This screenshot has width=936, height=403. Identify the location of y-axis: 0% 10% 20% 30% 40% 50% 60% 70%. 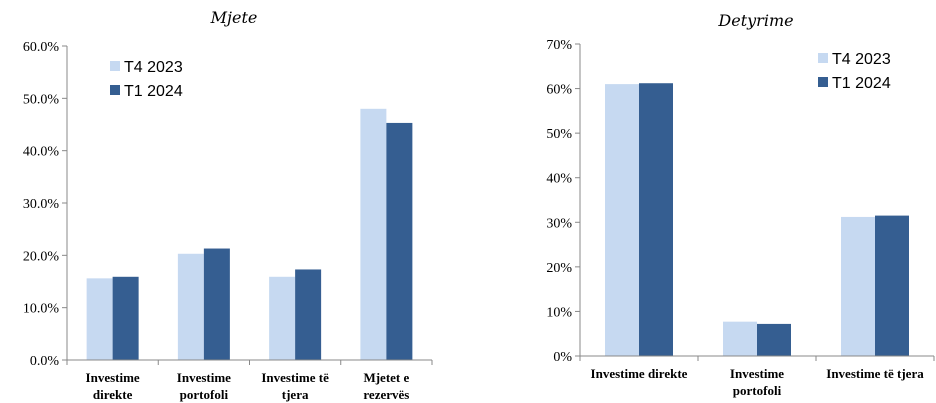
(563, 201).